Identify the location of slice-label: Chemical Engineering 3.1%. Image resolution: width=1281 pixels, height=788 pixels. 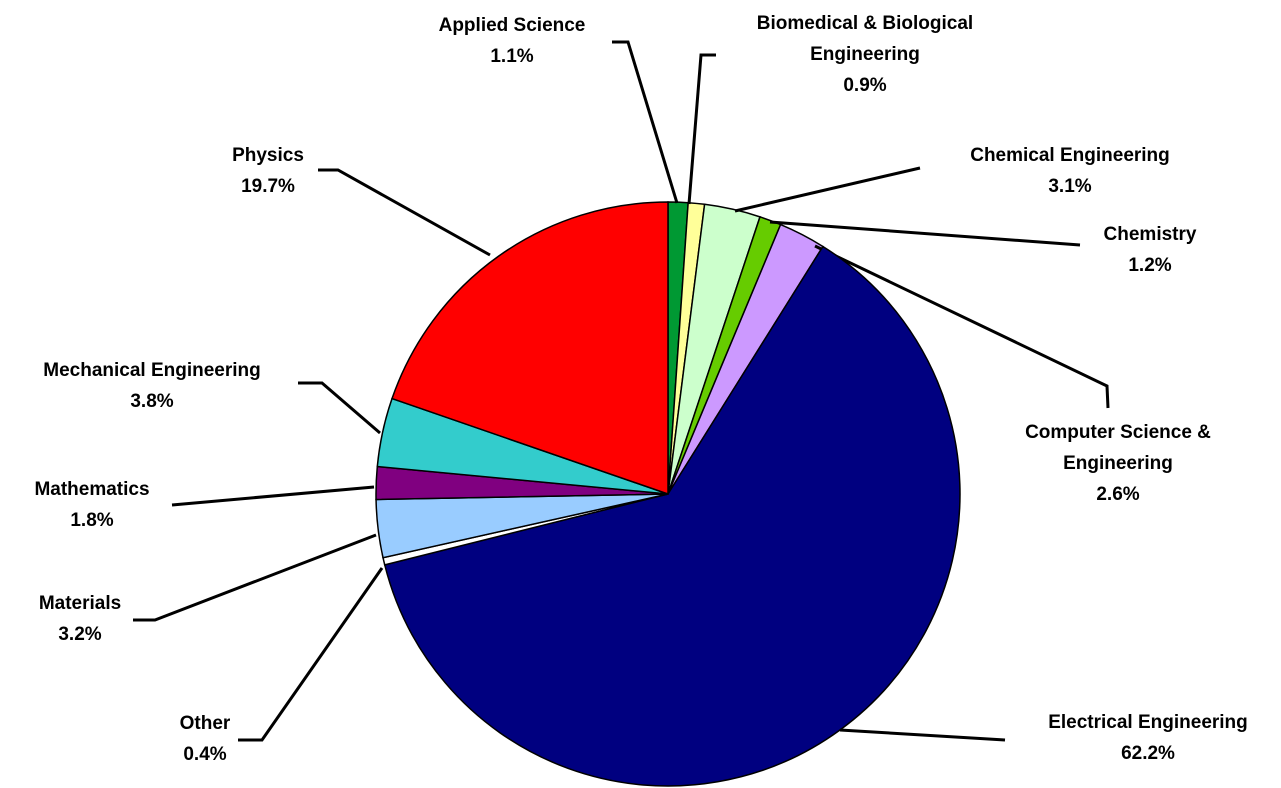
(1070, 171).